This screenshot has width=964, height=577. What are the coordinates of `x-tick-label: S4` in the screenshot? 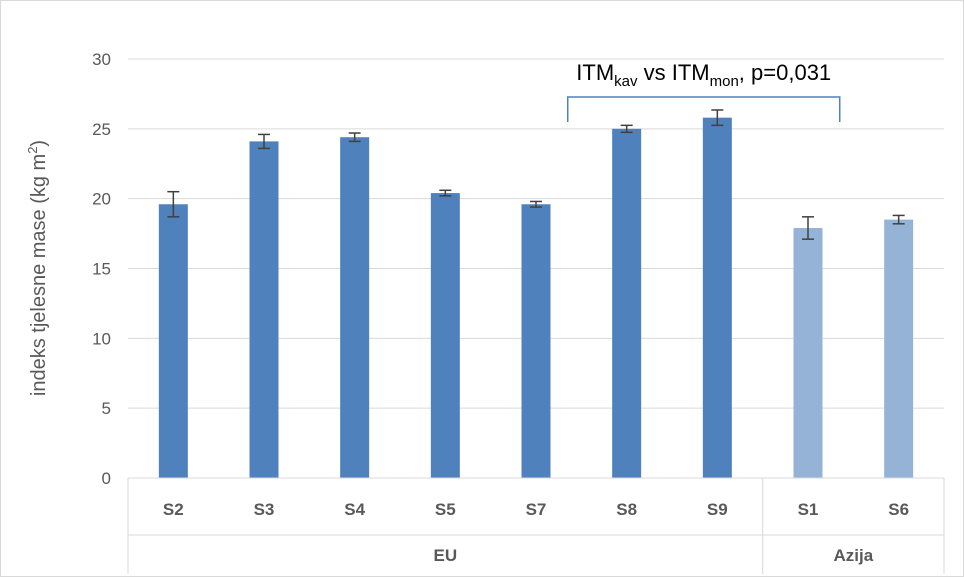 It's located at (354, 509).